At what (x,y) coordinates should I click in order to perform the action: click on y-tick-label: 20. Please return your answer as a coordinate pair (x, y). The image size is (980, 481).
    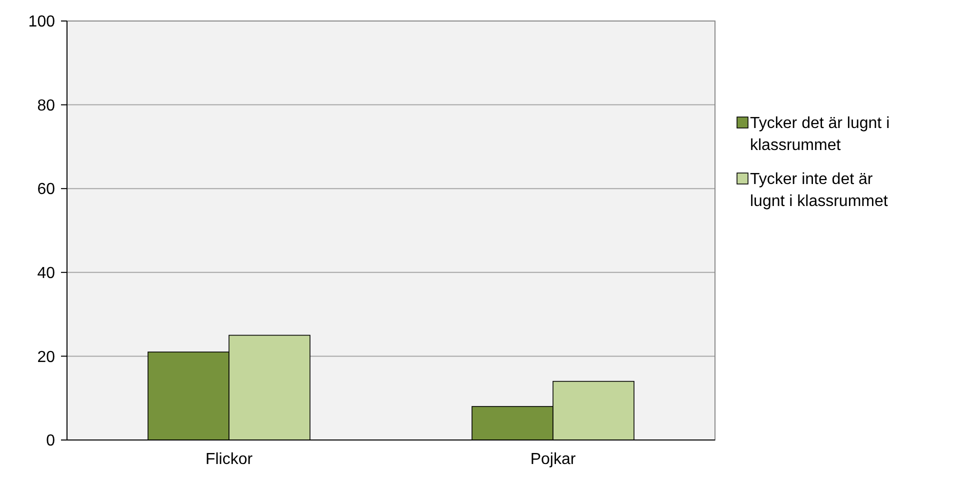
    Looking at the image, I should click on (46, 357).